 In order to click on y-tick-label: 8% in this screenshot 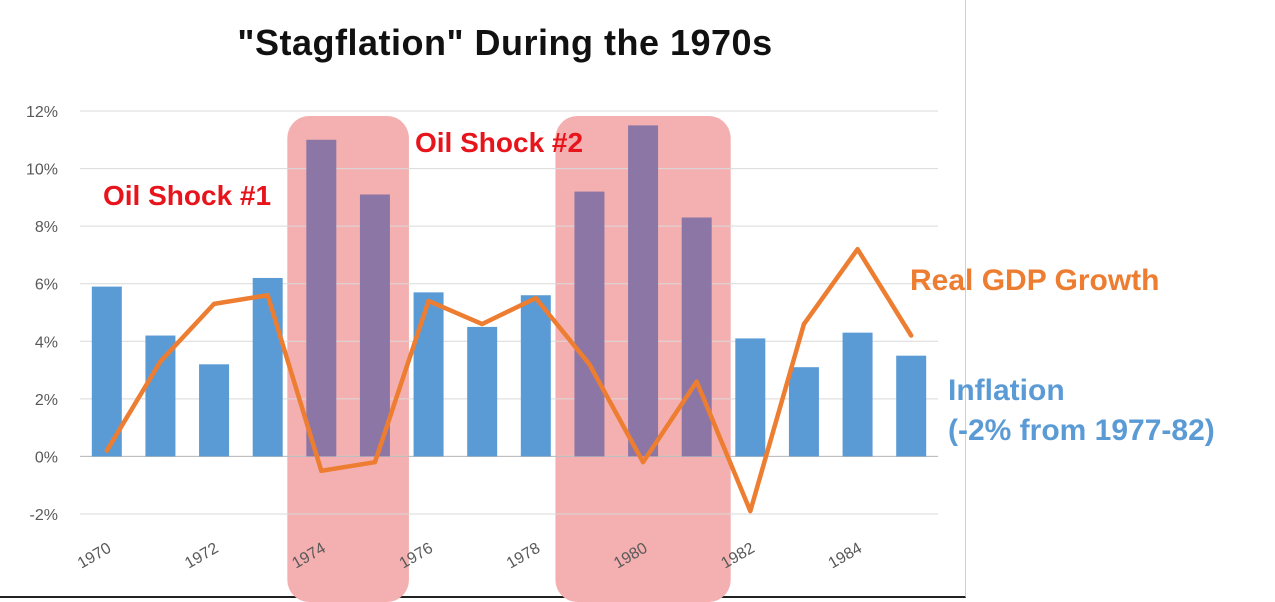, I will do `click(46, 227)`.